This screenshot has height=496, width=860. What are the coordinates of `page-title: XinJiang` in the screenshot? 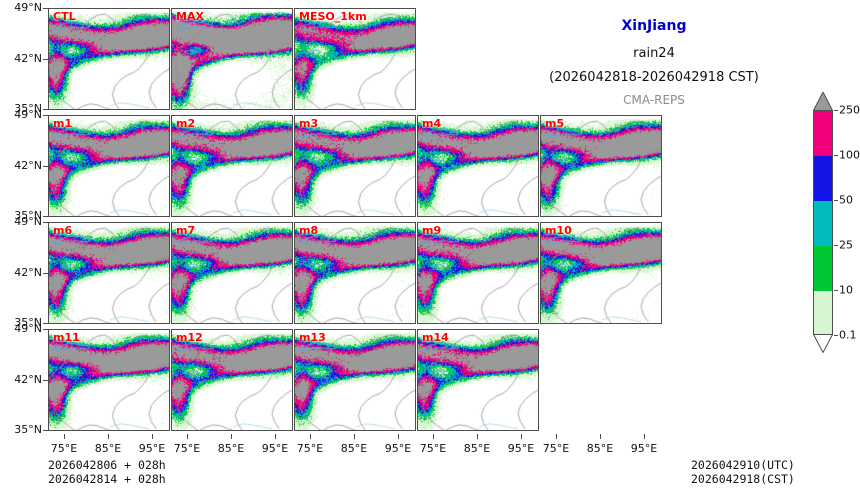 It's located at (654, 26).